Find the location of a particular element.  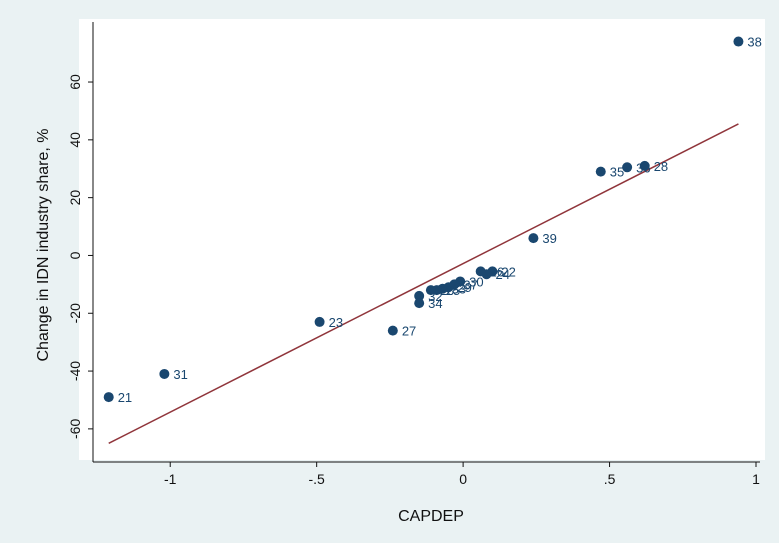

y-tick-label: -40 is located at coordinates (75, 371).